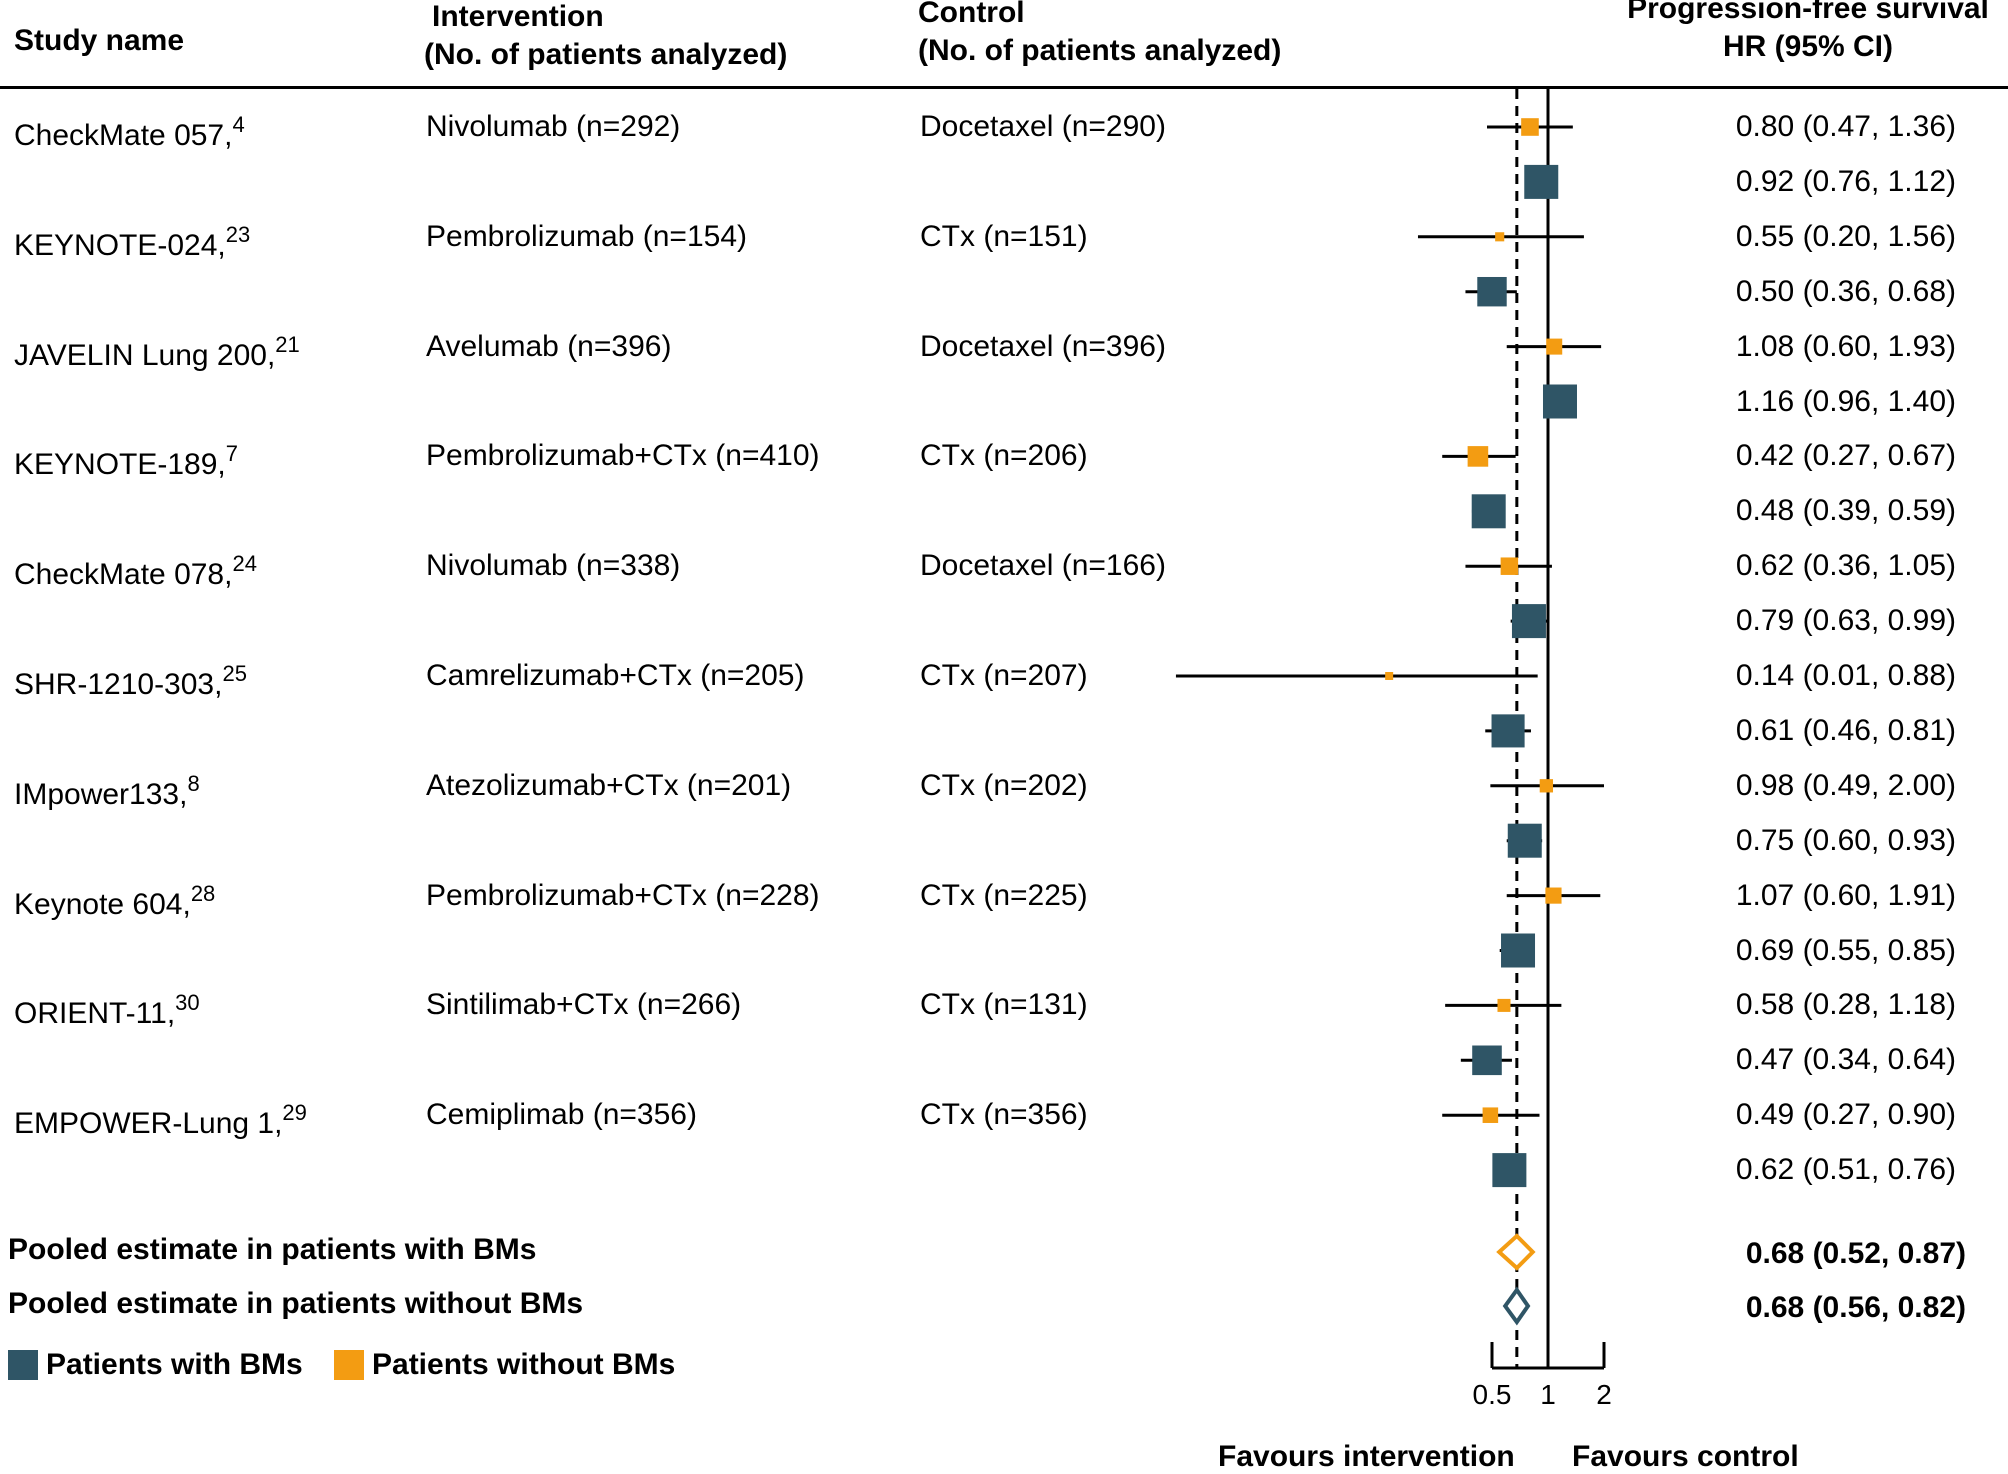 The height and width of the screenshot is (1474, 2008). I want to click on study-intervention-1: Pembrolizumab (n=154), so click(586, 236).